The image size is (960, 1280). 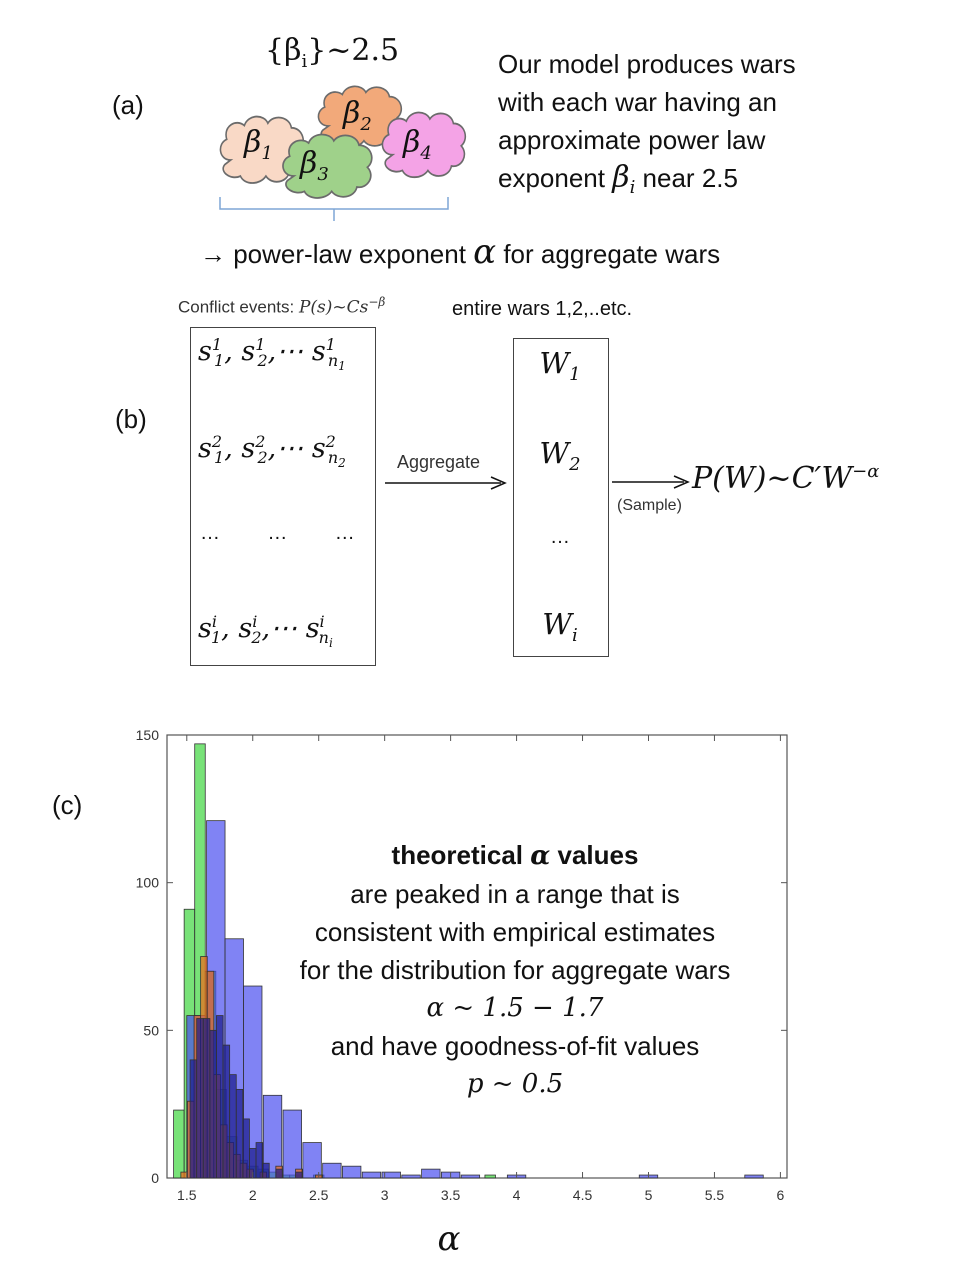 What do you see at coordinates (417, 144) in the screenshot?
I see `cloud-label-4: β4` at bounding box center [417, 144].